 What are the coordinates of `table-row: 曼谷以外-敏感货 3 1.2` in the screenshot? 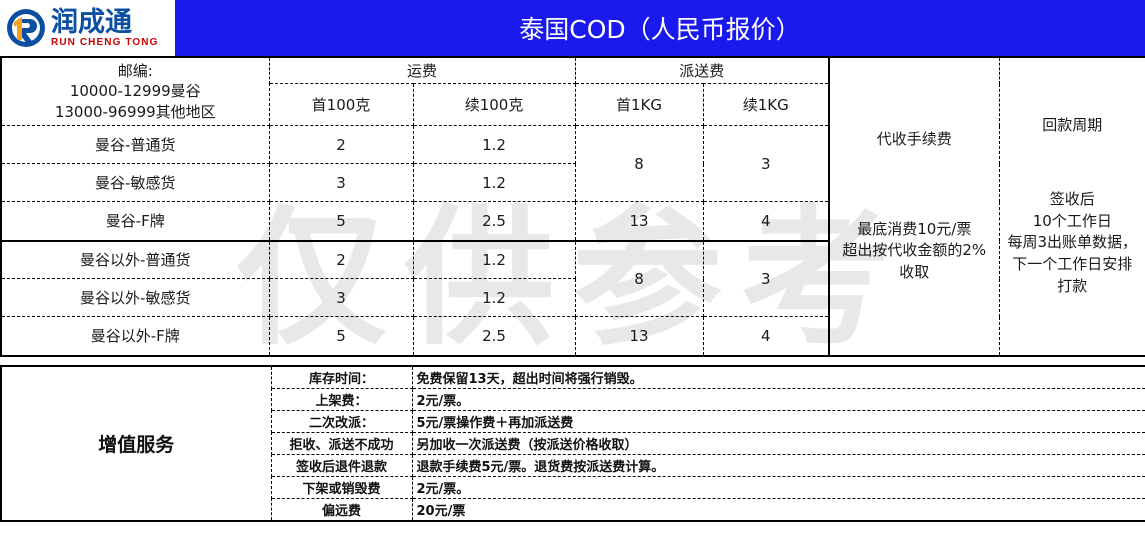 It's located at (572, 297).